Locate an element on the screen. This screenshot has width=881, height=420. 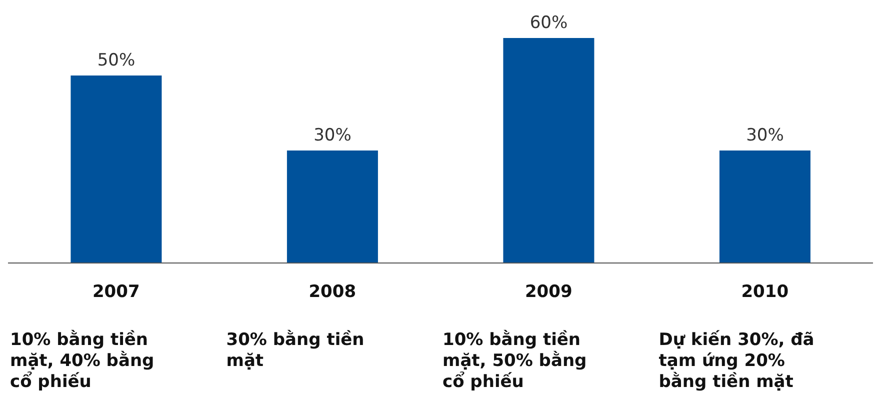
x-tick-label: 2009 is located at coordinates (548, 292).